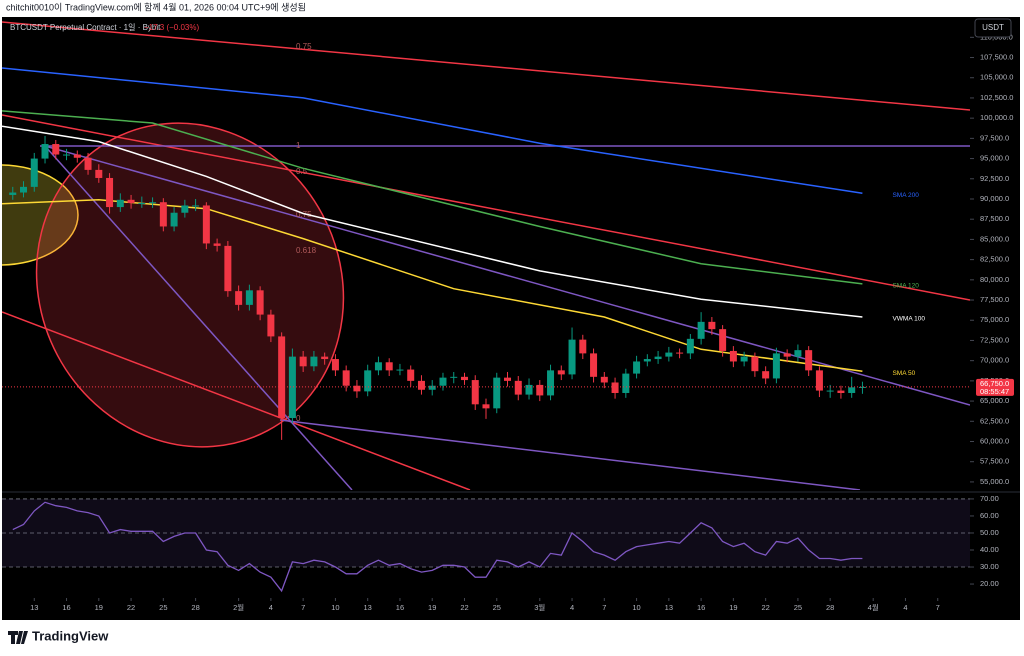 The image size is (1024, 656). Describe the element at coordinates (163, 607) in the screenshot. I see `x-tick-label: 25` at that location.